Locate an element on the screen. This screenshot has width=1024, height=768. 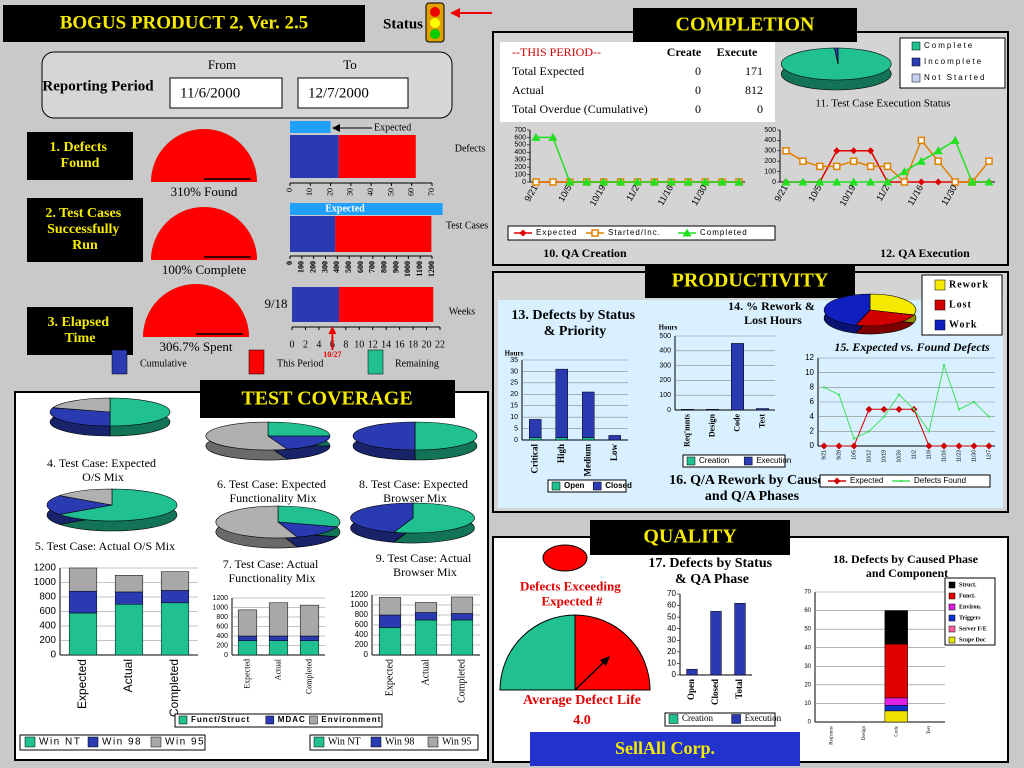
y-tick-label: 10 is located at coordinates (807, 704).